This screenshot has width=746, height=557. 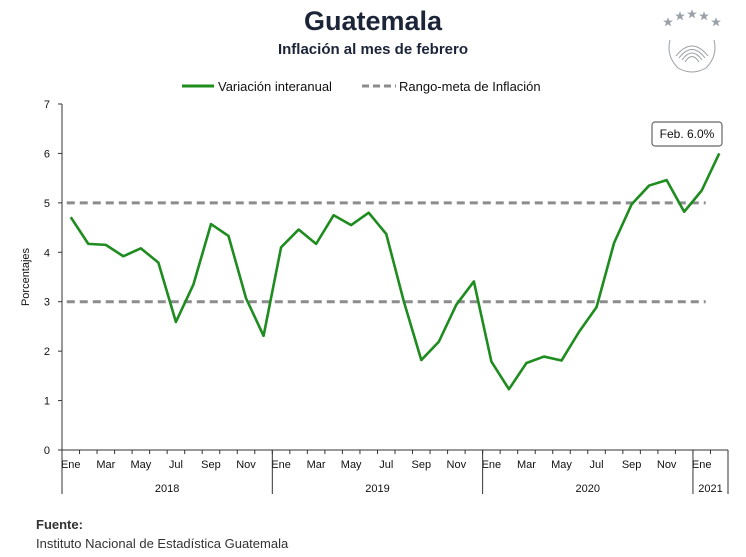 I want to click on y-tick-label: 4, so click(x=47, y=253).